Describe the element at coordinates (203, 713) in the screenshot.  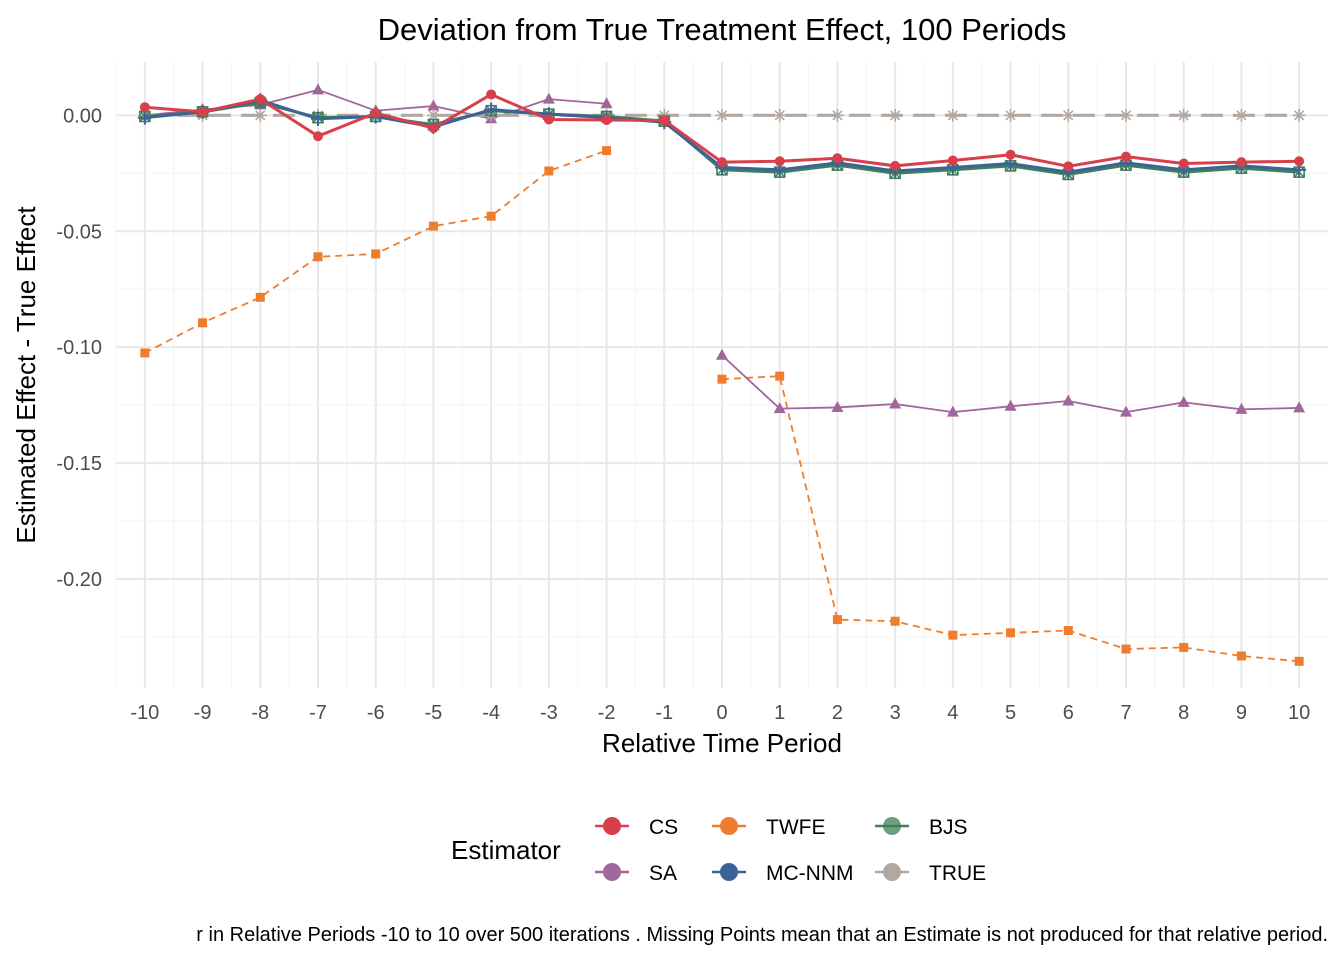
I see `x-tick-label: -9` at that location.